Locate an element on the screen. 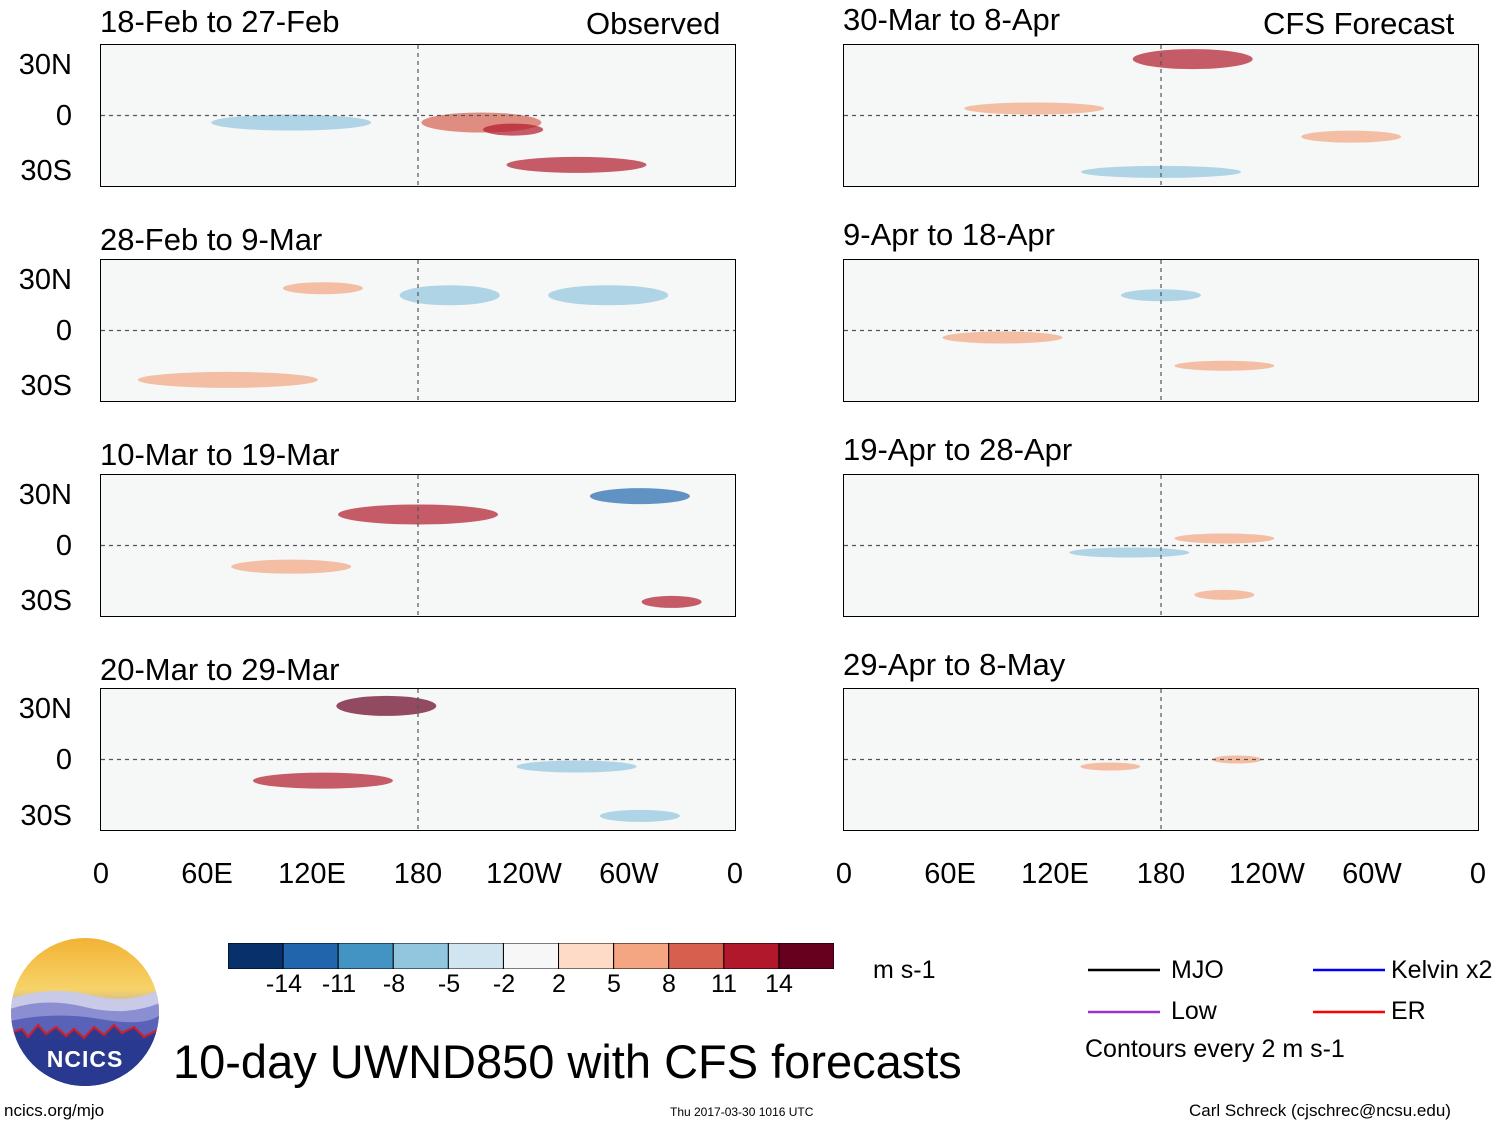  xtick-right-180: 180 is located at coordinates (1161, 874).